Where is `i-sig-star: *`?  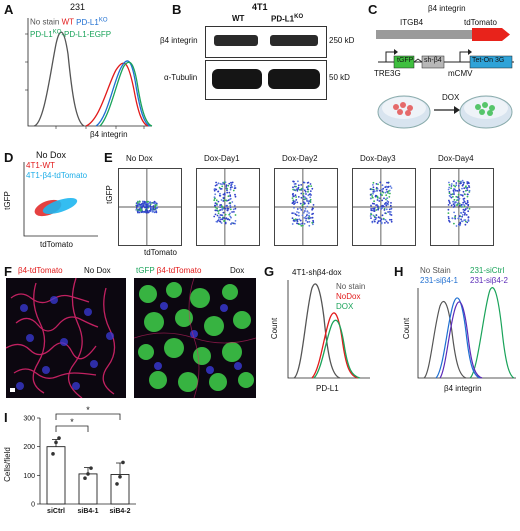
i-sig-star: * is located at coordinates (72, 422).